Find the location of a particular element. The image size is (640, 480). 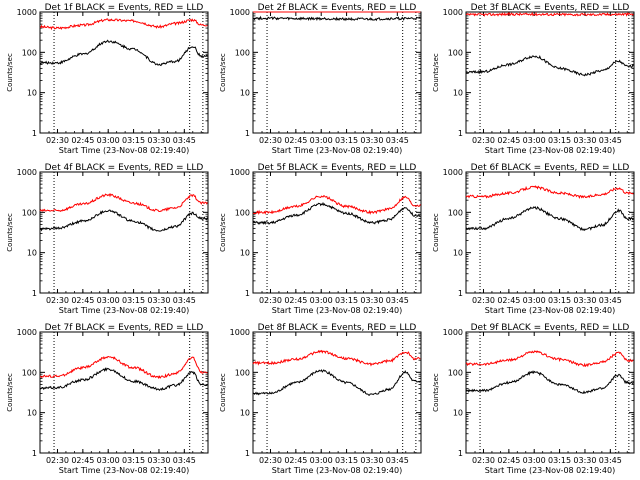

chart-title: Det 5f BLACK = Events, RED = LLD is located at coordinates (337, 168).